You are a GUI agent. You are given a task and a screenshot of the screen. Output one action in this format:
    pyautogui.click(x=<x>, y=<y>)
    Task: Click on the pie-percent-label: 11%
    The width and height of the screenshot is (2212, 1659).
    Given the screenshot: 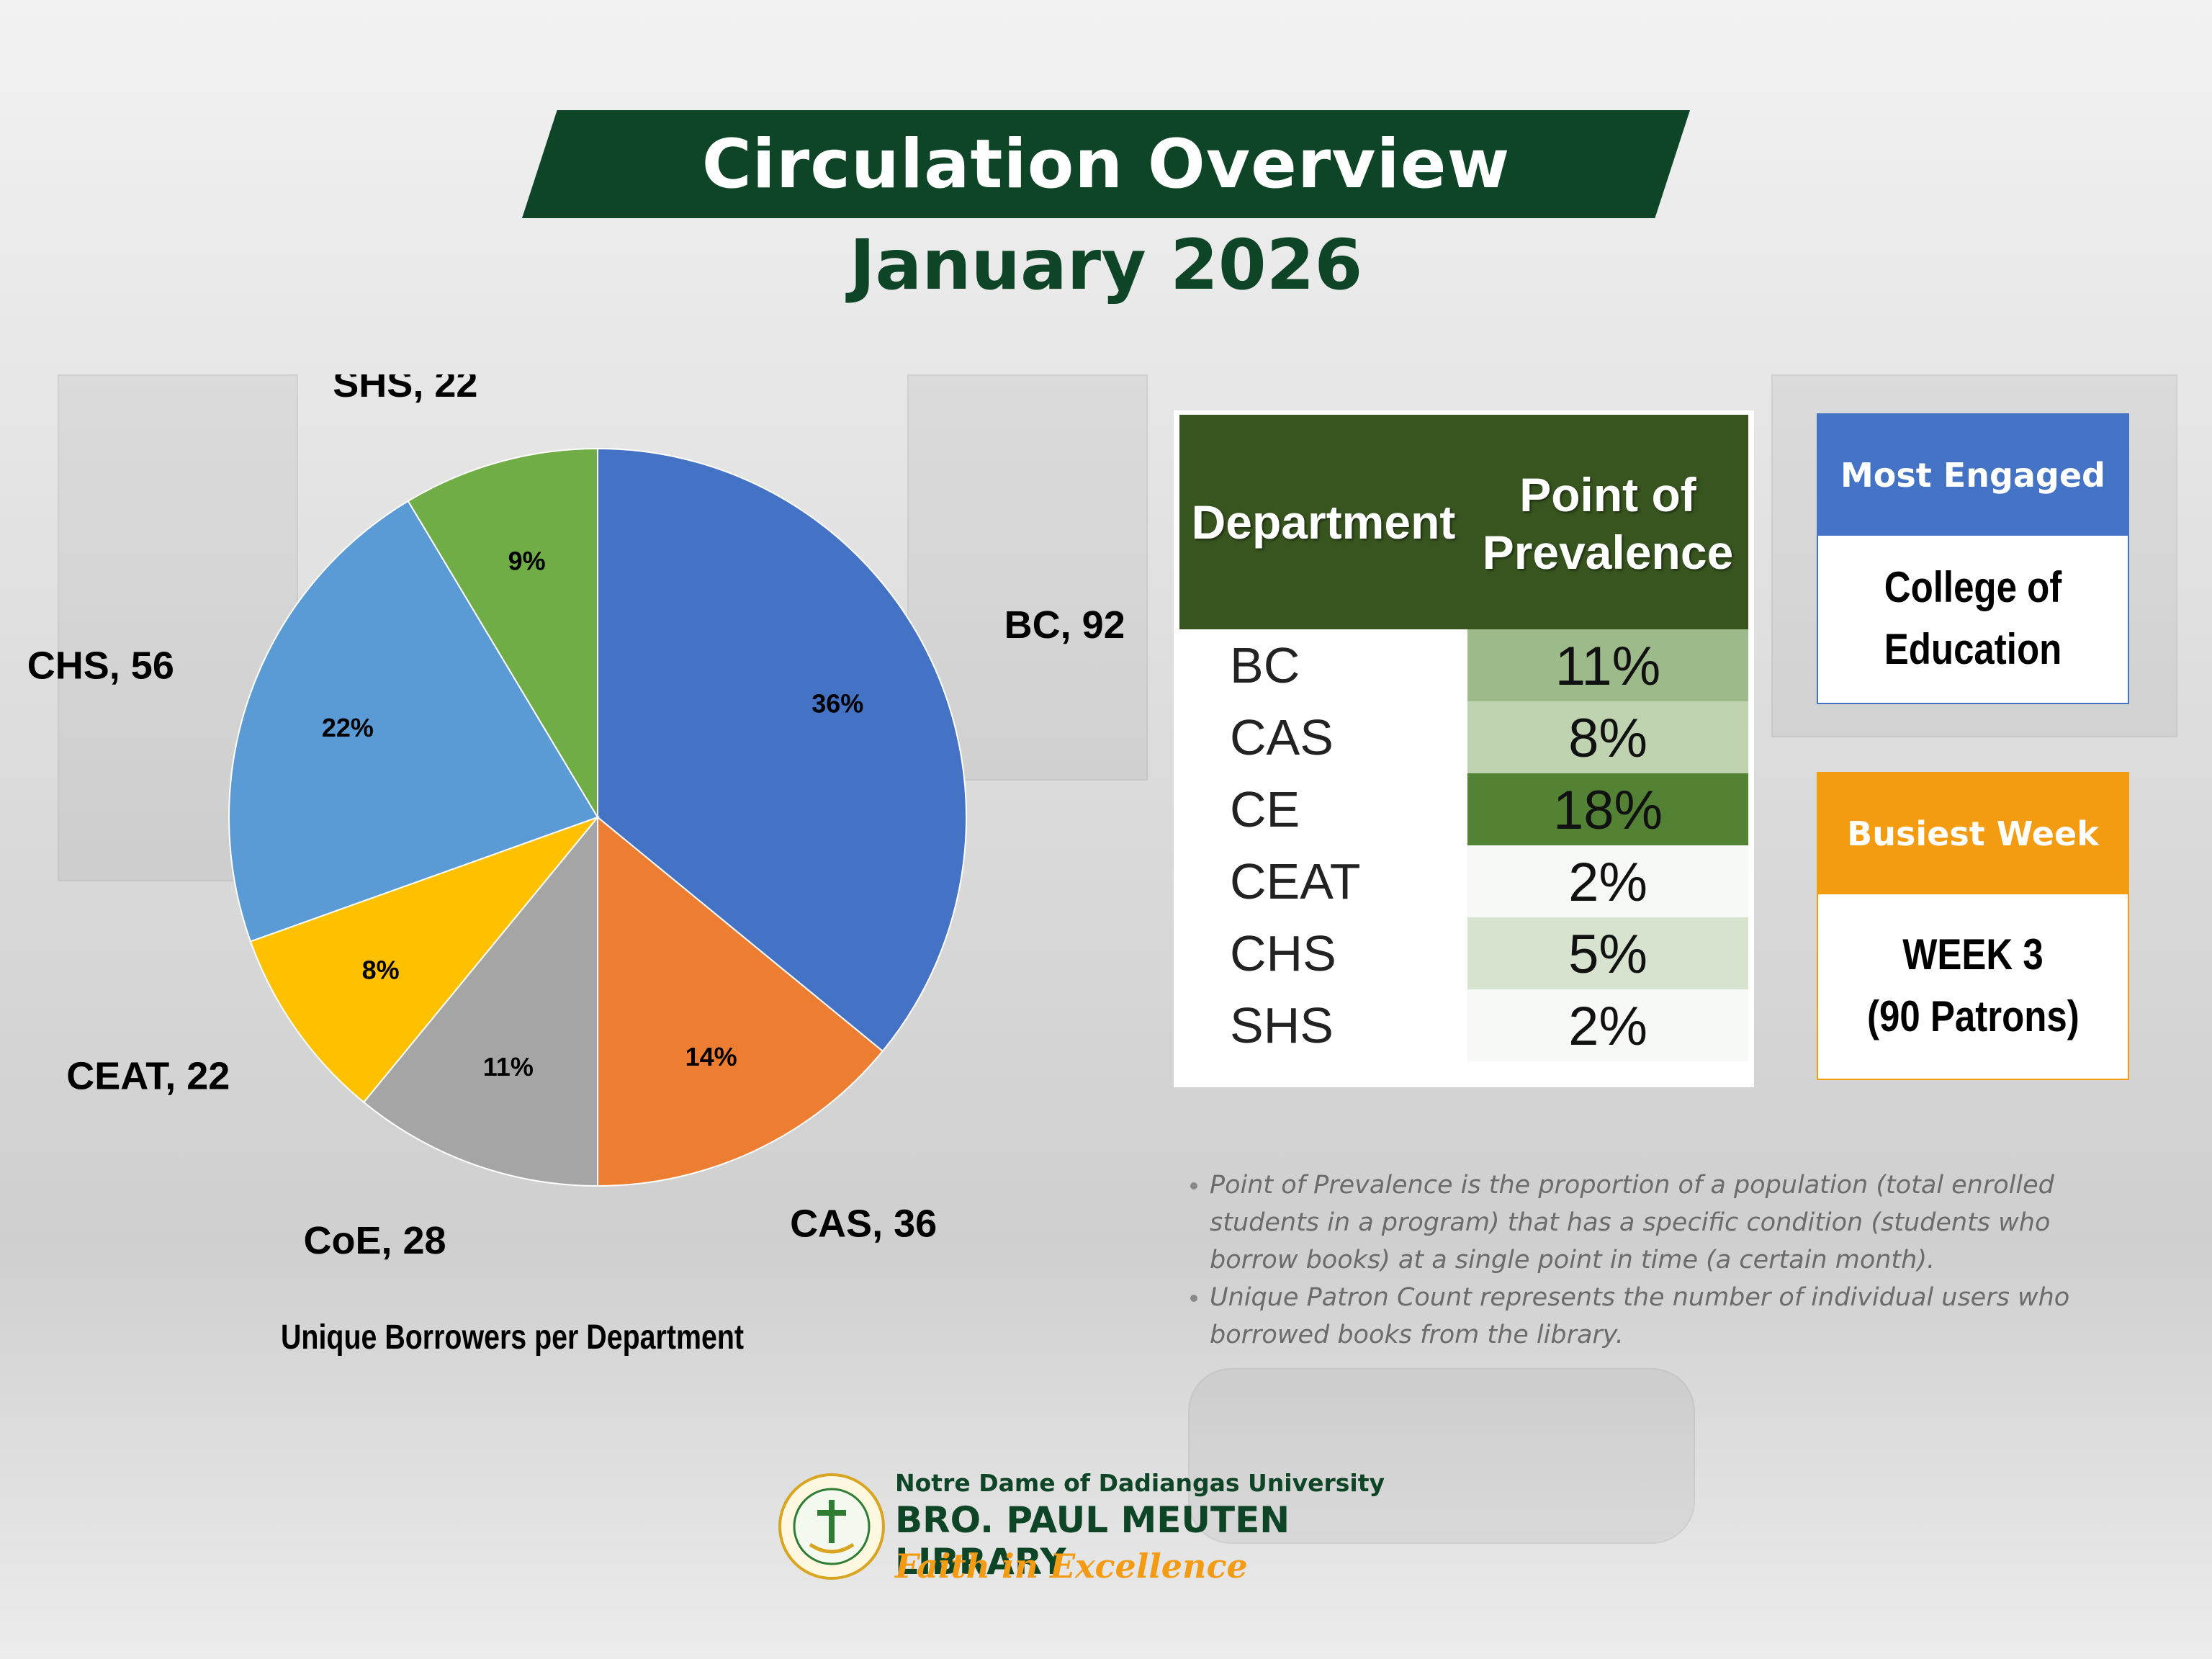 What is the action you would take?
    pyautogui.click(x=508, y=1067)
    